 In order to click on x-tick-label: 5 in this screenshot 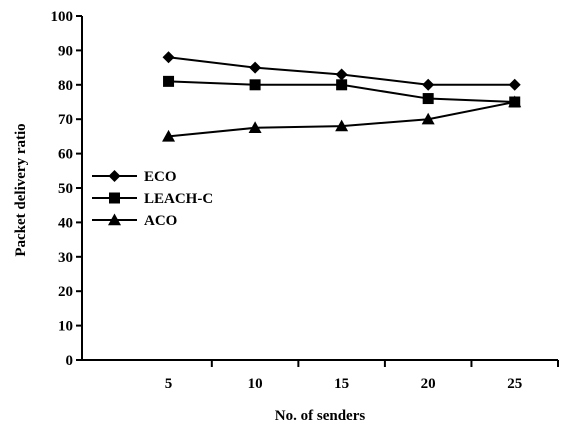, I will do `click(169, 384)`.